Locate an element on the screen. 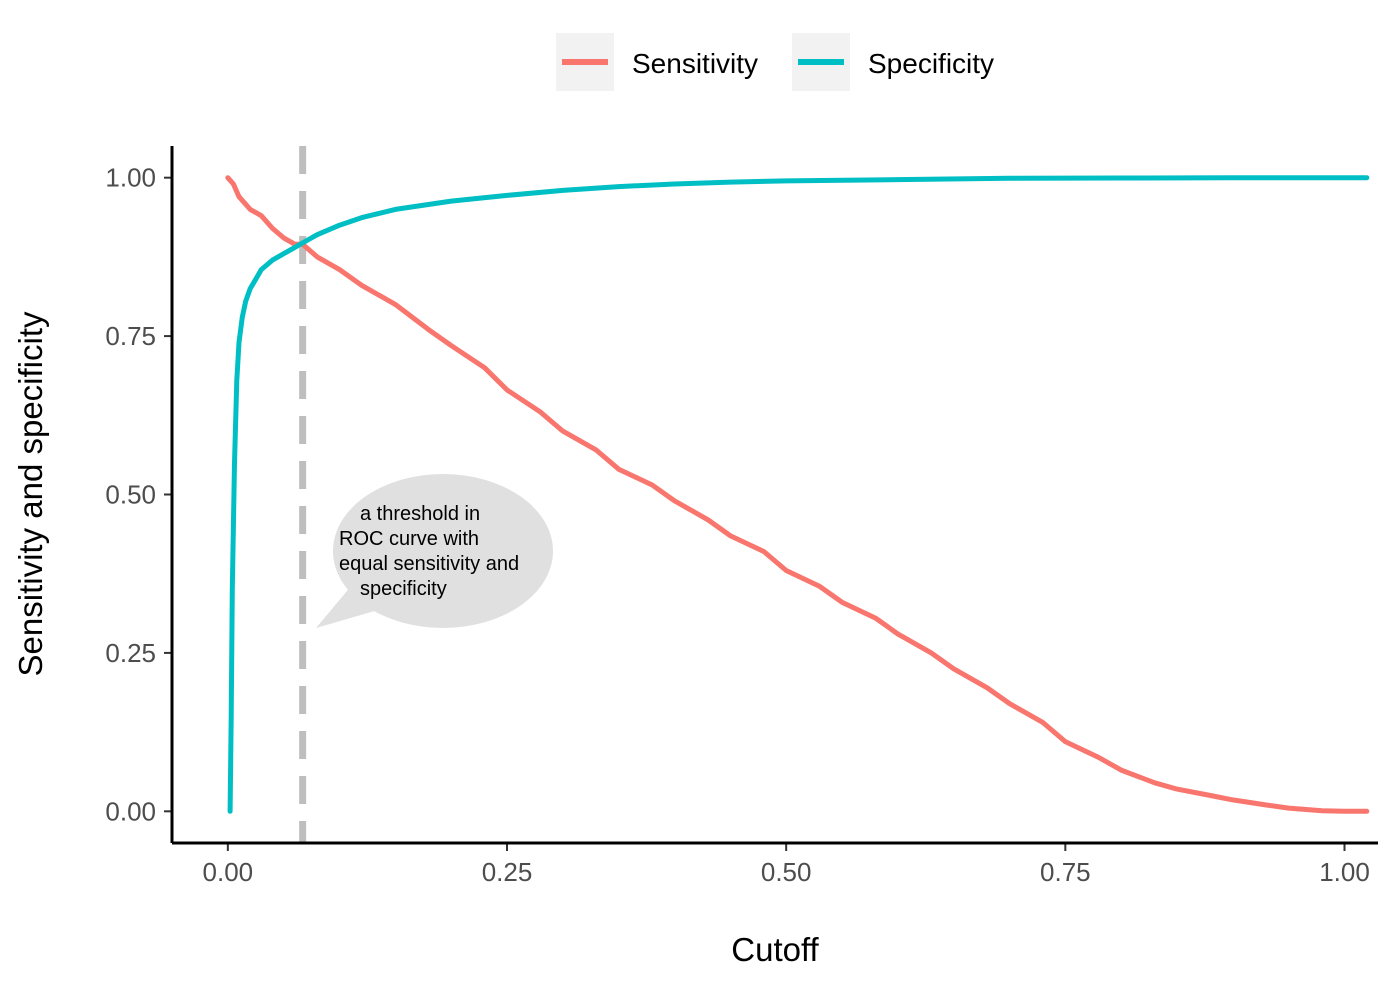  annotation-line: a threshold in is located at coordinates (420, 514).